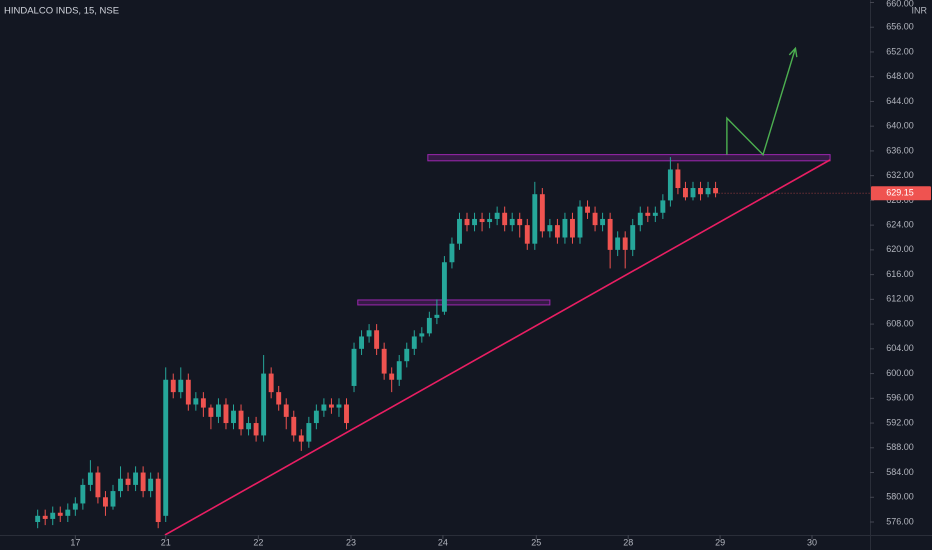 This screenshot has width=932, height=550. What do you see at coordinates (900, 422) in the screenshot?
I see `y-tick-label: 592.00` at bounding box center [900, 422].